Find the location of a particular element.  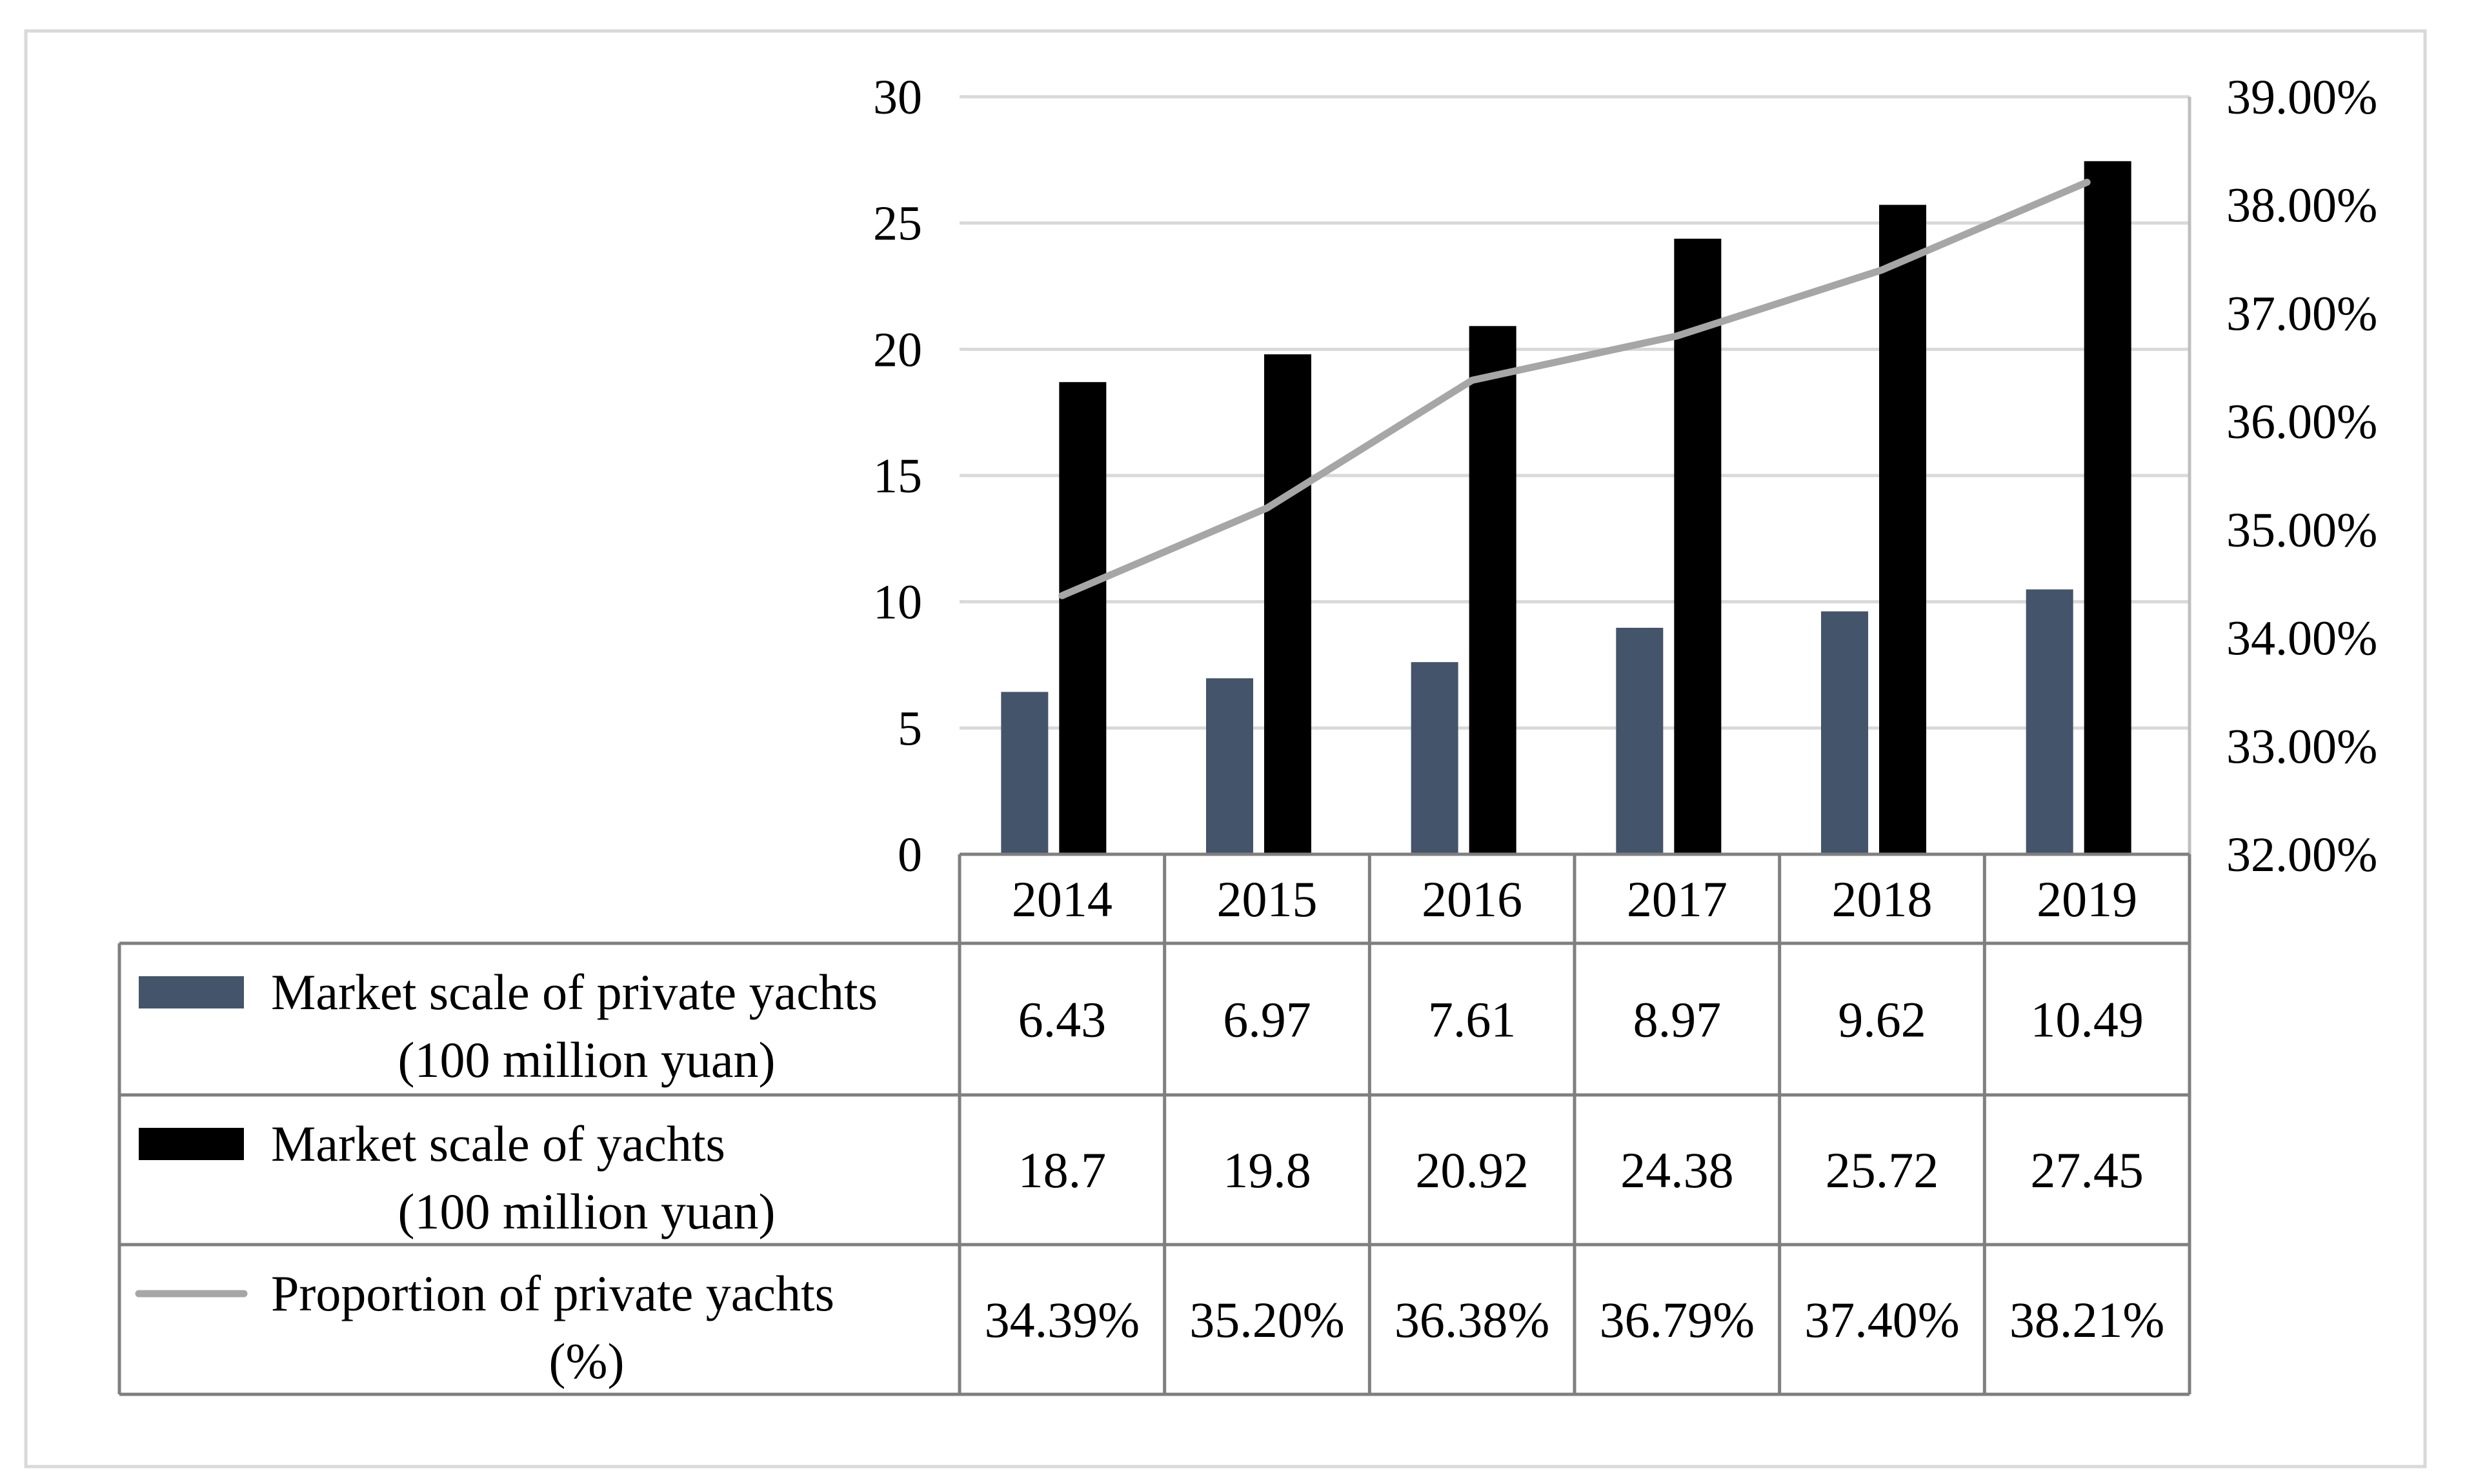

table-value: 10.49 is located at coordinates (2087, 1020).